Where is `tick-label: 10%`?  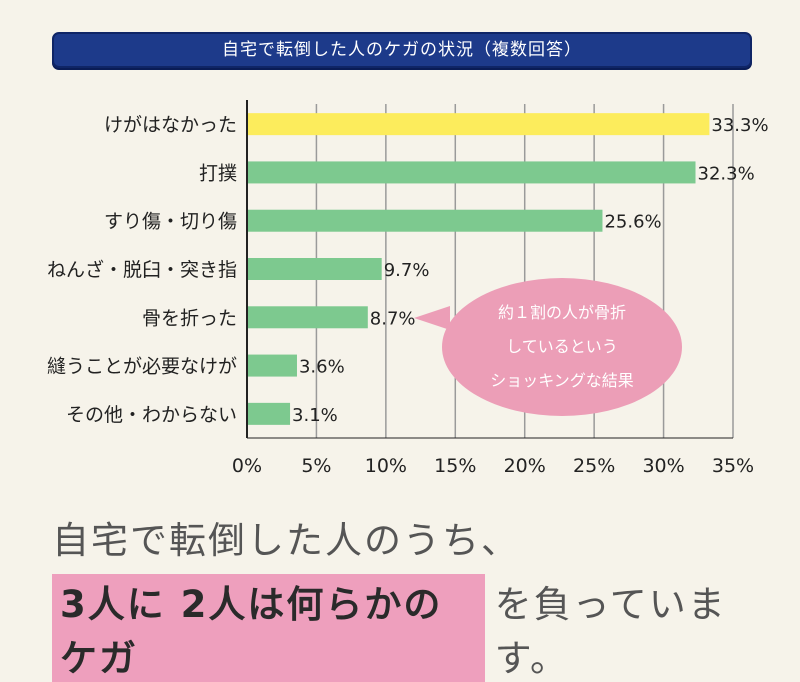
tick-label: 10% is located at coordinates (386, 466).